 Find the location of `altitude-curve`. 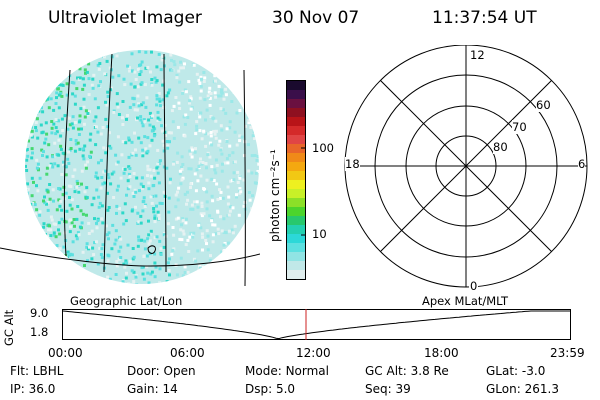

altitude-curve is located at coordinates (316, 325).